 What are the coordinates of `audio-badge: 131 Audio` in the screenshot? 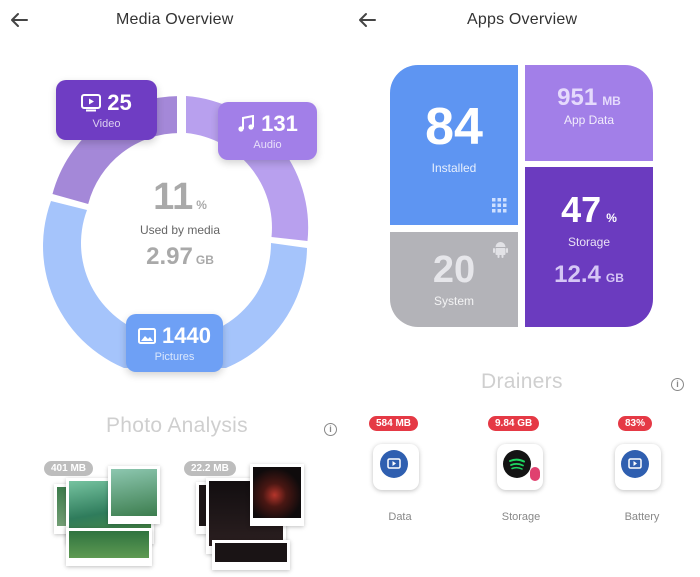 It's located at (267, 131).